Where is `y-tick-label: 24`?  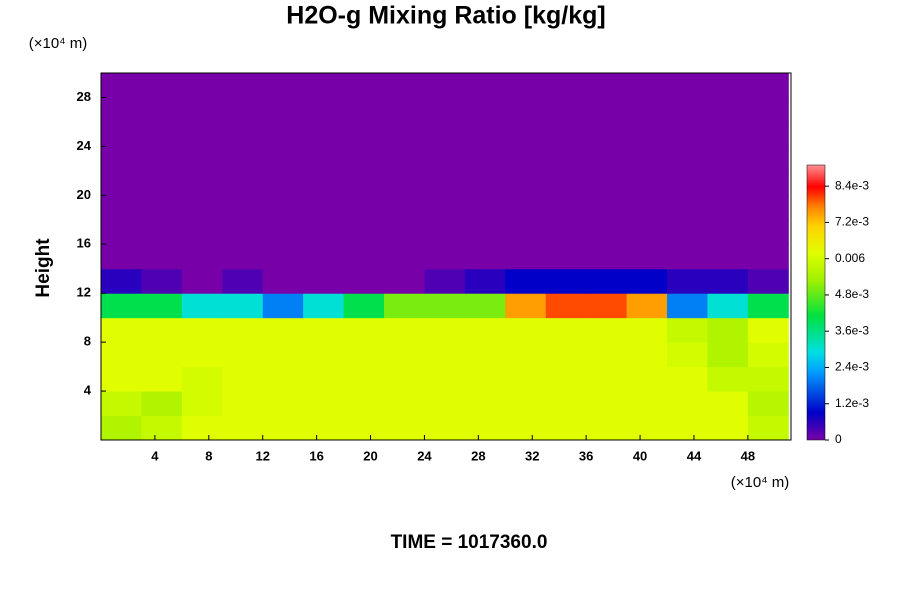 y-tick-label: 24 is located at coordinates (84, 145).